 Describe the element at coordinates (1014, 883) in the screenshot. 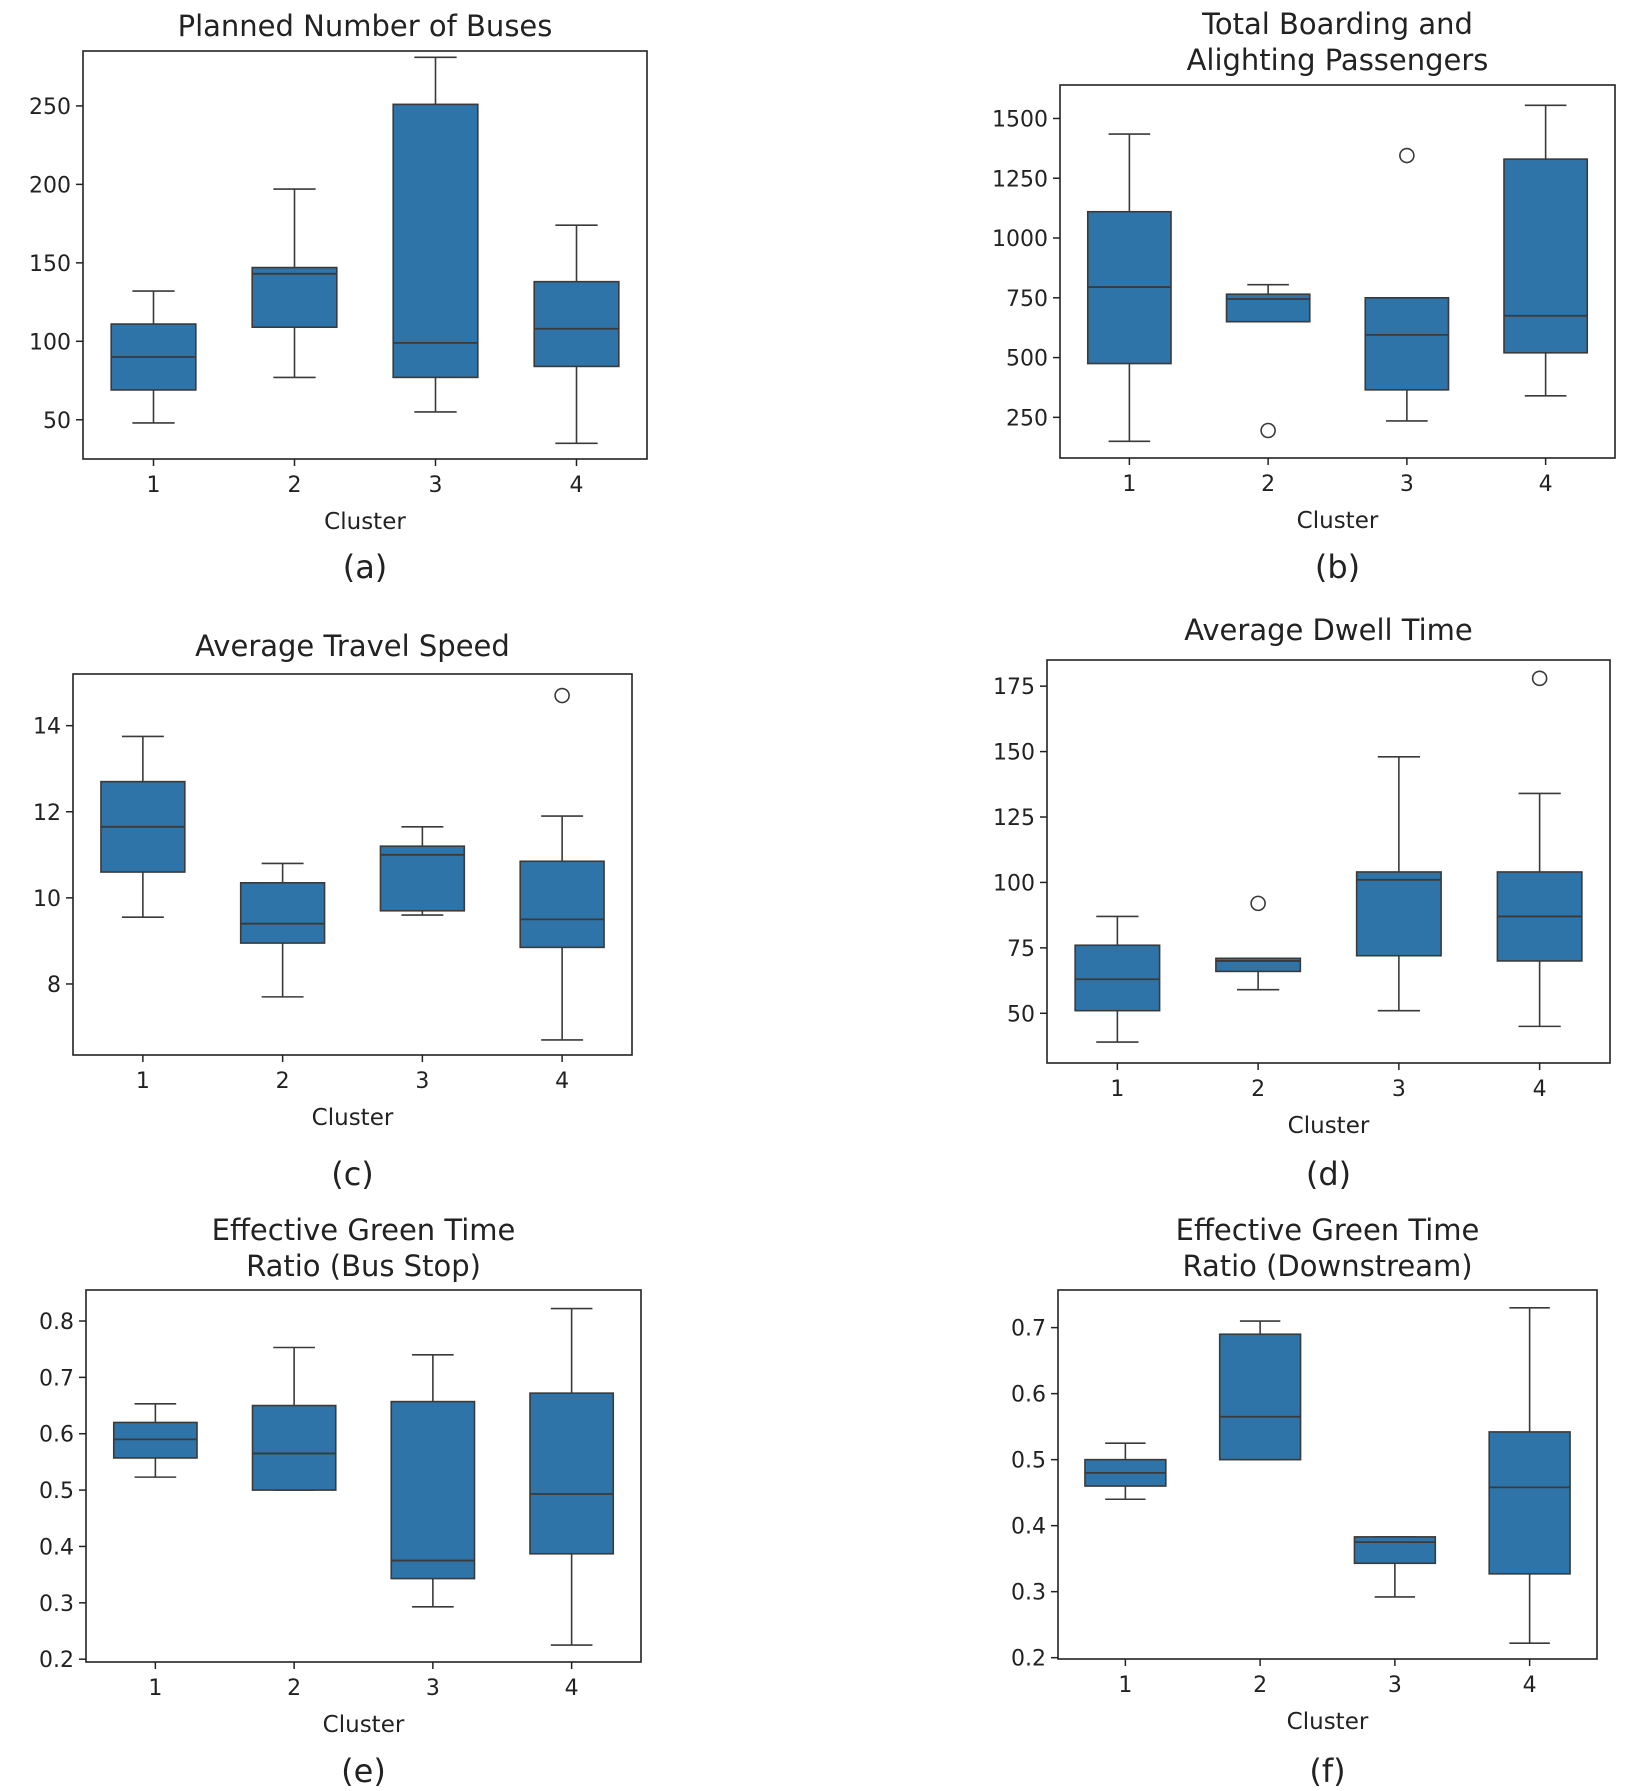

I see `chart-4-ytick-label-3: 100` at that location.